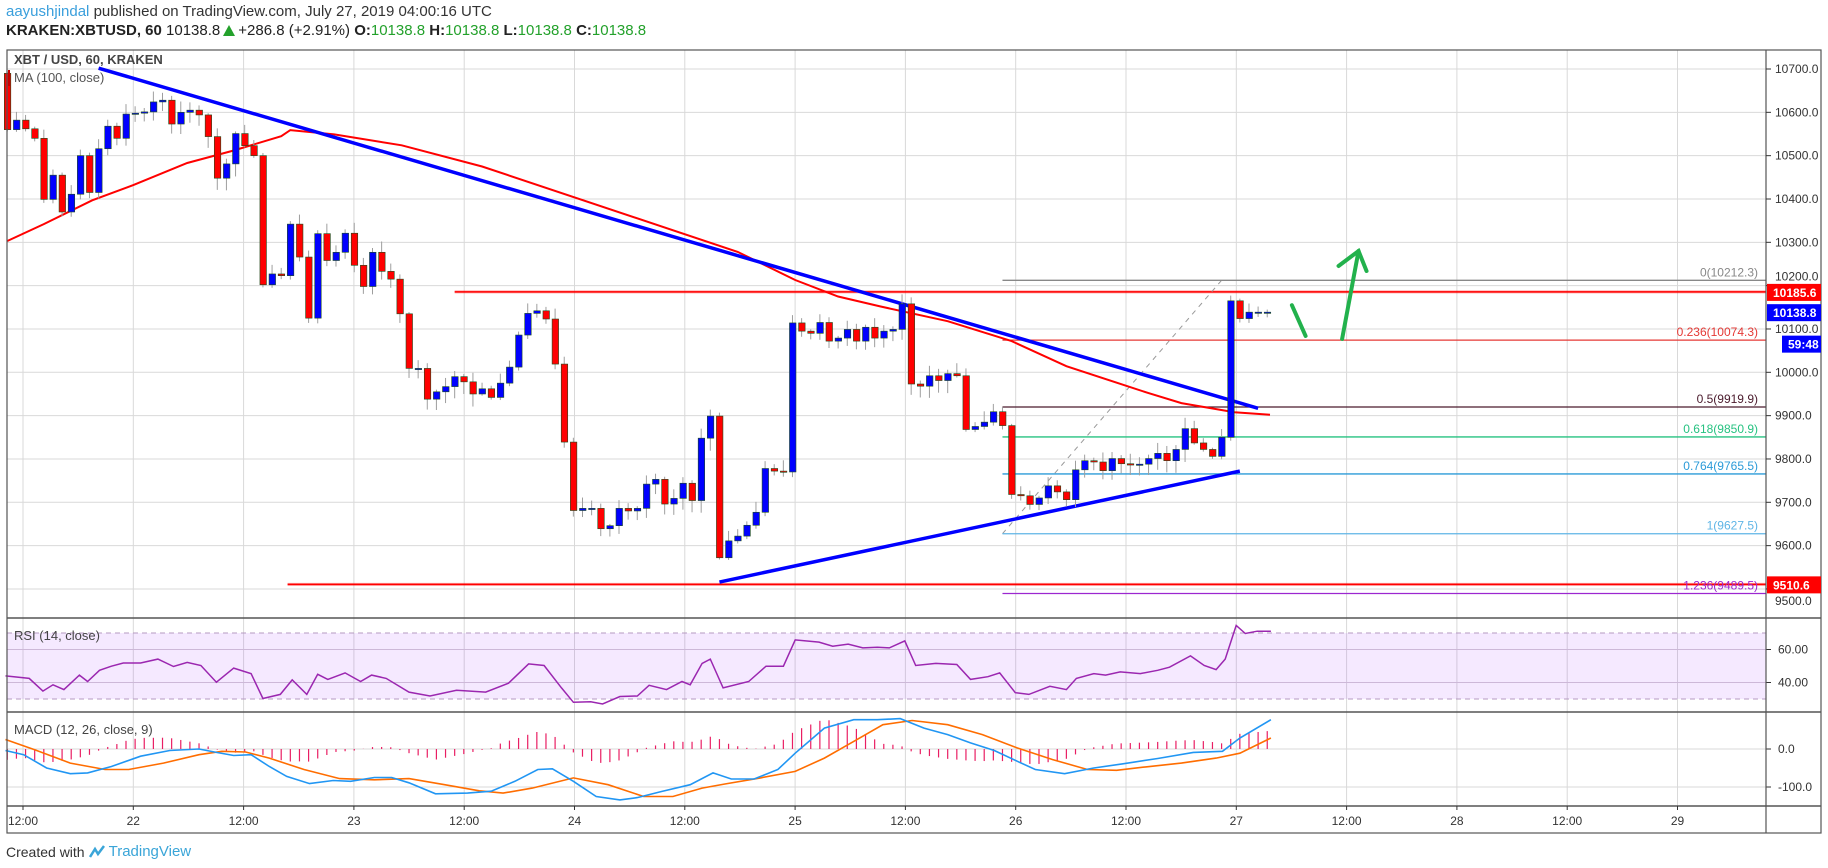 The height and width of the screenshot is (868, 1828). Describe the element at coordinates (150, 851) in the screenshot. I see `tradingview-link: TradingView` at that location.